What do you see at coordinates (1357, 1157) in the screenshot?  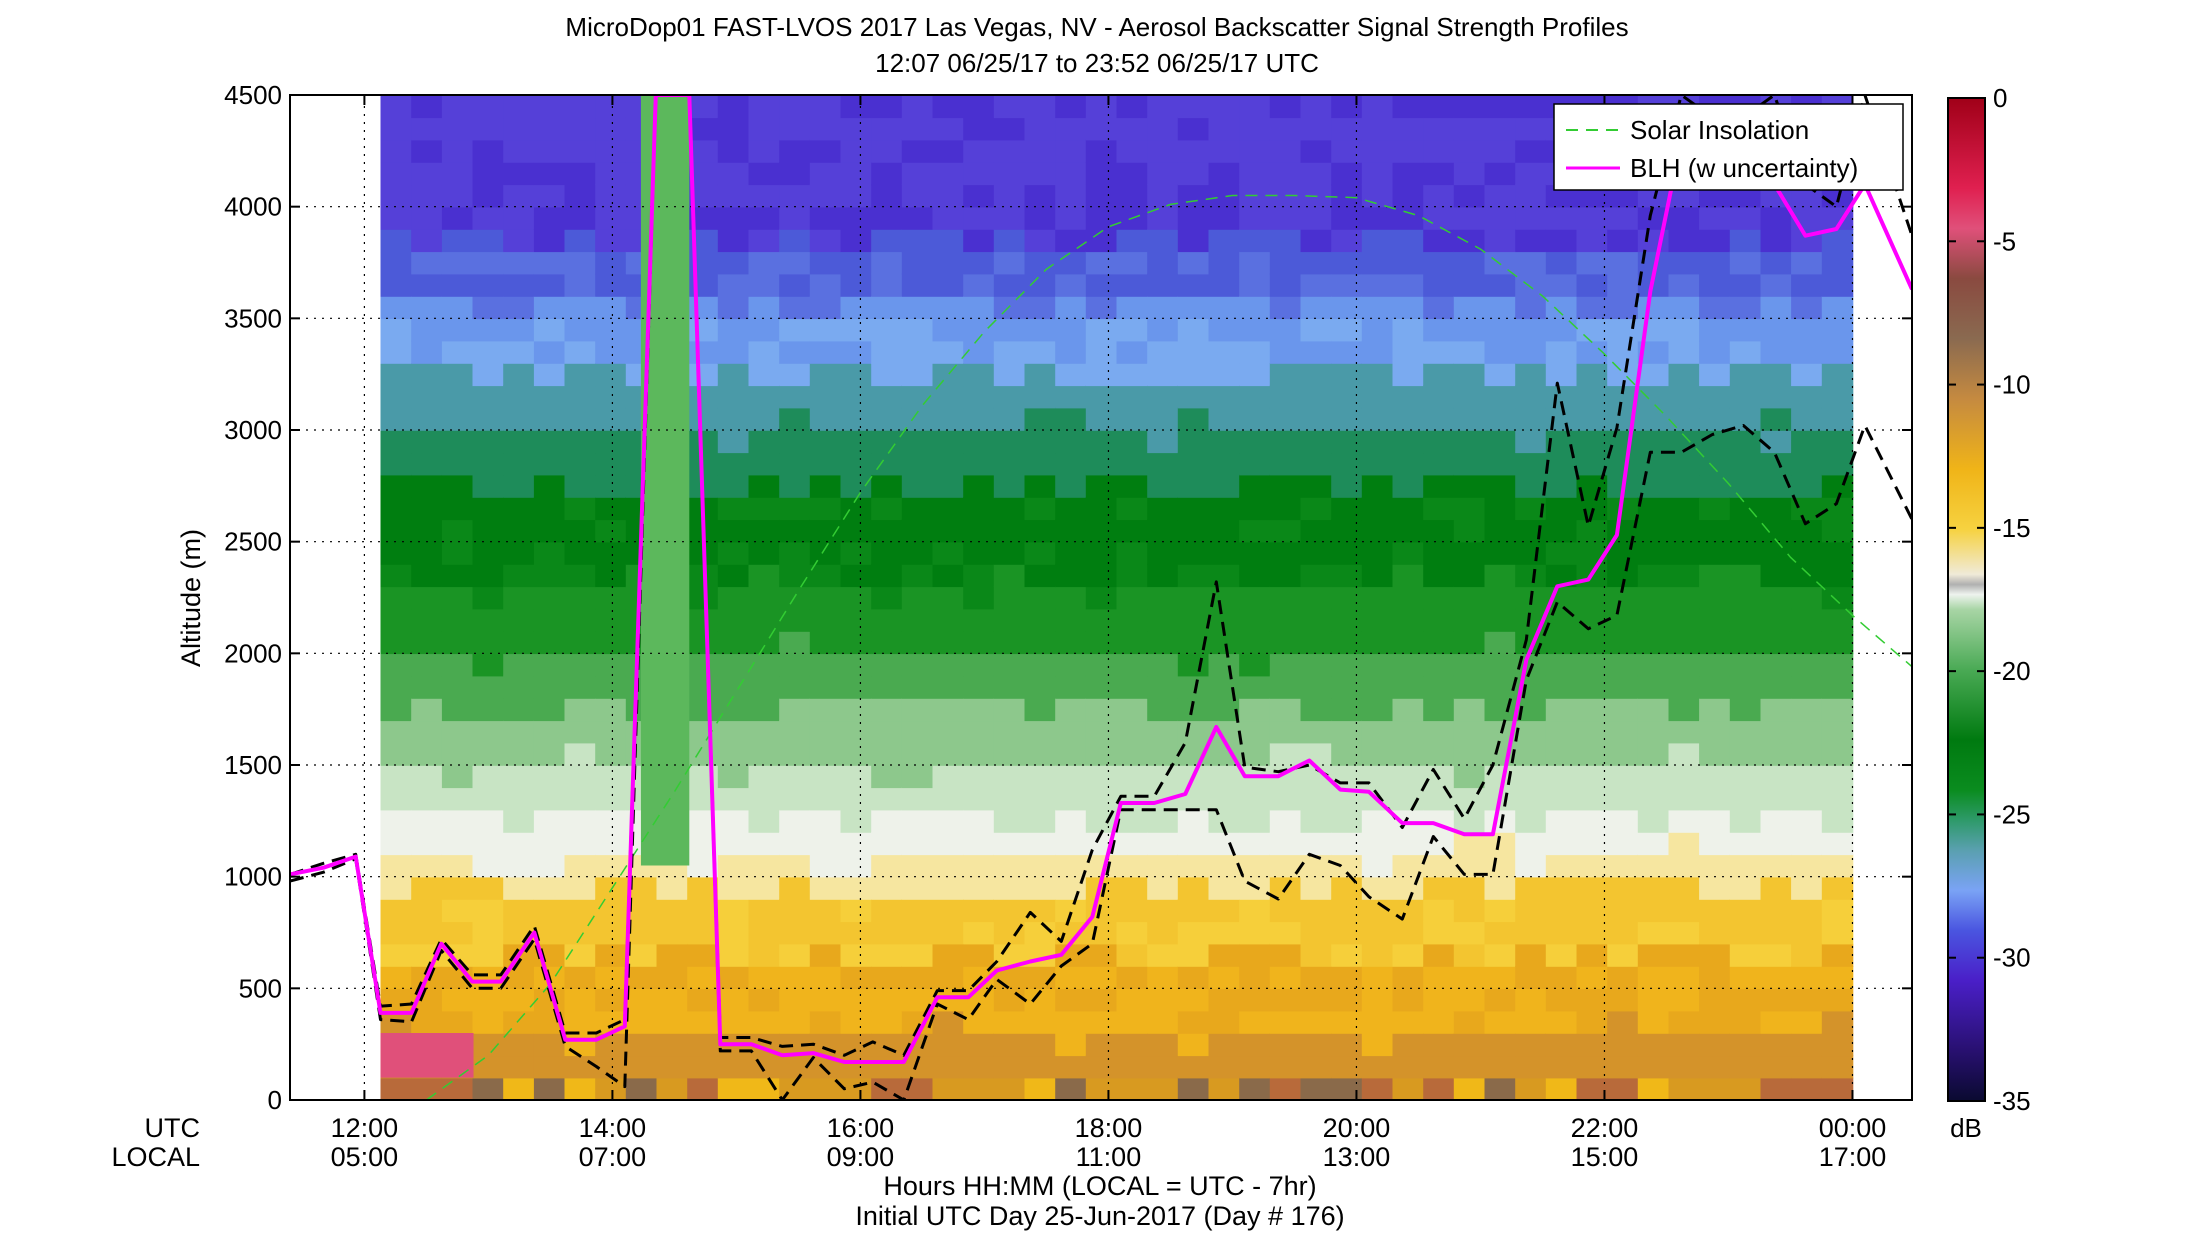 I see `x-tick-label-local: 13:00` at bounding box center [1357, 1157].